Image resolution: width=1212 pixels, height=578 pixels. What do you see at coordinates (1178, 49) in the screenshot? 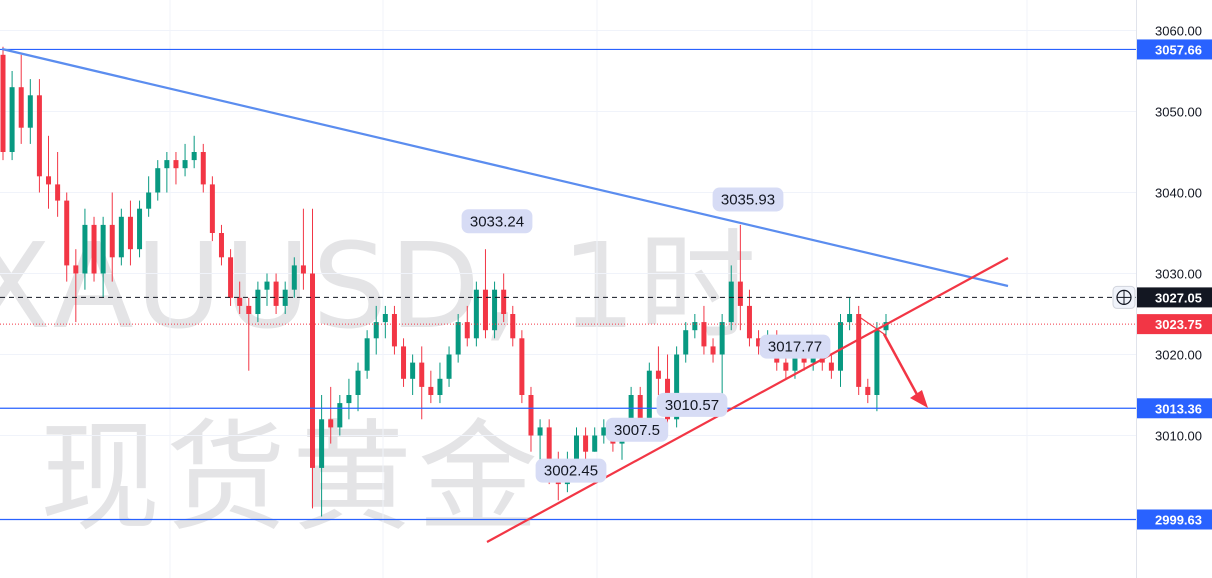
I see `level-price-tag-label: 3057.66` at bounding box center [1178, 49].